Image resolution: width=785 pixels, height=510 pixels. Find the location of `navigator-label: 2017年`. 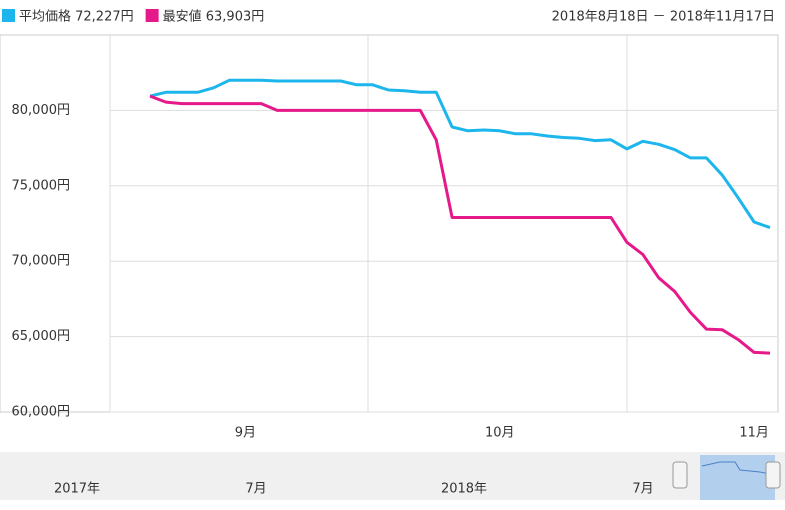

navigator-label: 2017年 is located at coordinates (77, 489).